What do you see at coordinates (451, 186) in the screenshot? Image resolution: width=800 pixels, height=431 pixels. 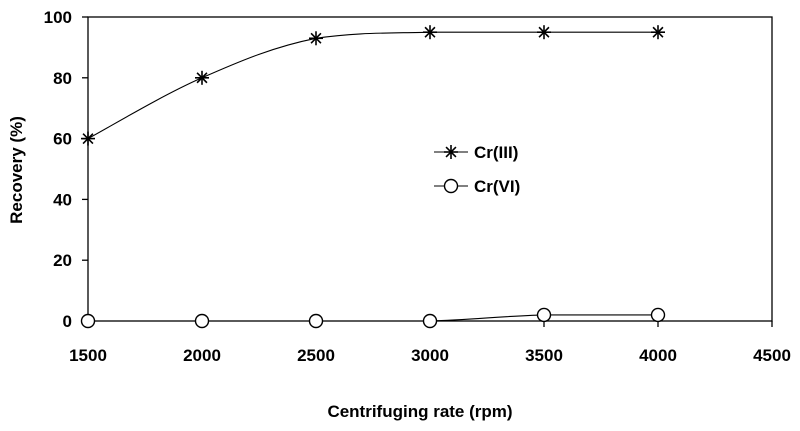 I see `legend-marker-cr-vi` at bounding box center [451, 186].